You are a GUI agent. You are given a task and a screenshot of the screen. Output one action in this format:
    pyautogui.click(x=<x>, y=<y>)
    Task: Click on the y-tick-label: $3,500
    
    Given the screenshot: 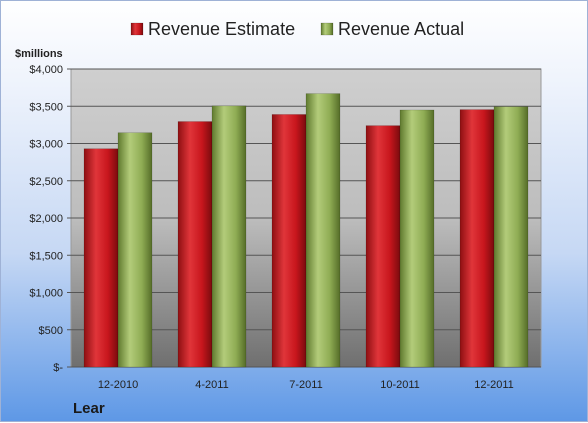 What is the action you would take?
    pyautogui.click(x=46, y=107)
    